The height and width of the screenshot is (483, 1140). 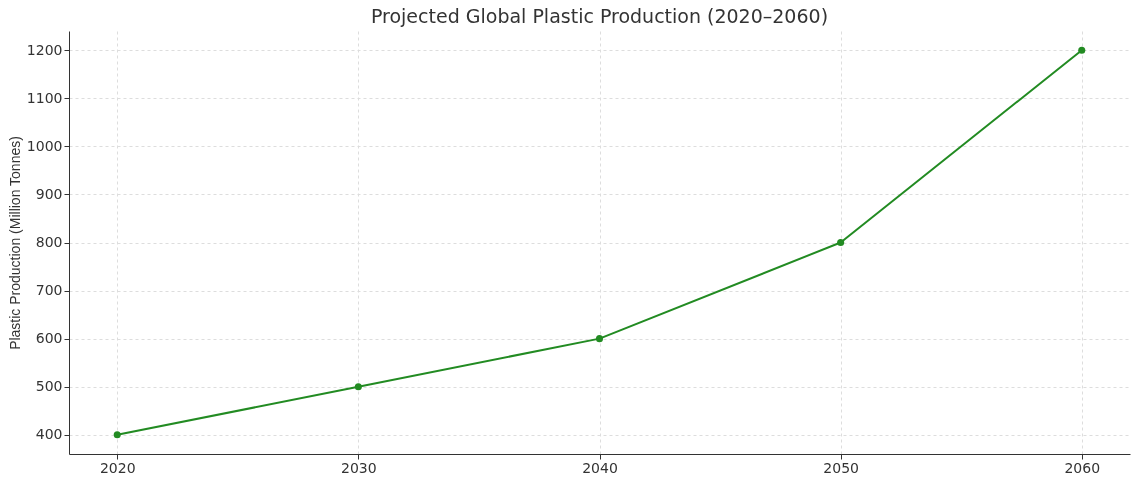 I want to click on y-tick-label: 800, so click(x=49, y=242).